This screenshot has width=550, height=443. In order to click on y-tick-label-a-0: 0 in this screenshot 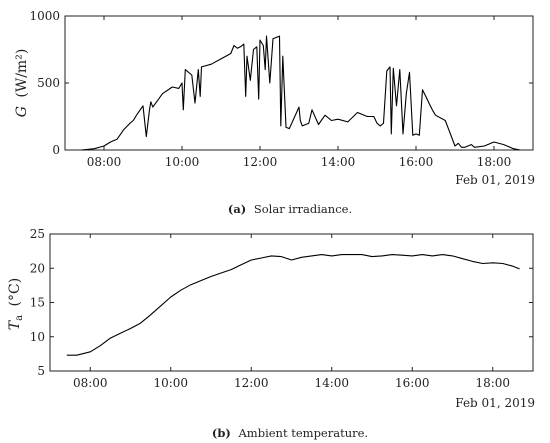, I will do `click(56, 150)`.